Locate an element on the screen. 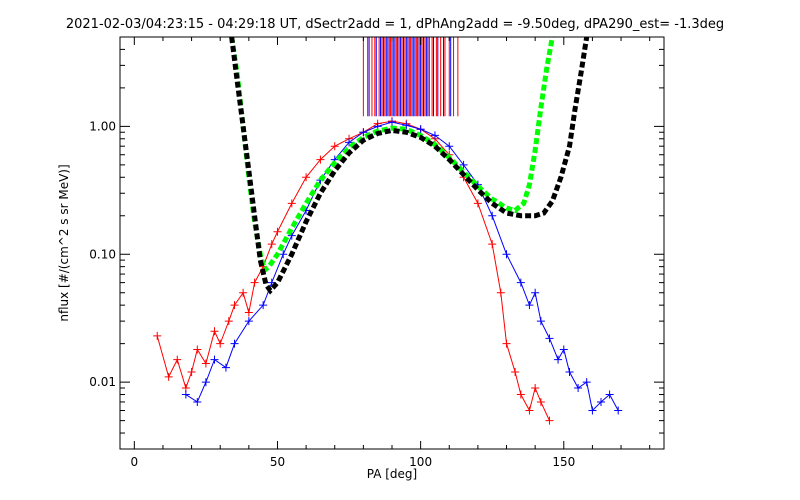 The image size is (800, 500). y-tick-label: 1.00 is located at coordinates (102, 126).